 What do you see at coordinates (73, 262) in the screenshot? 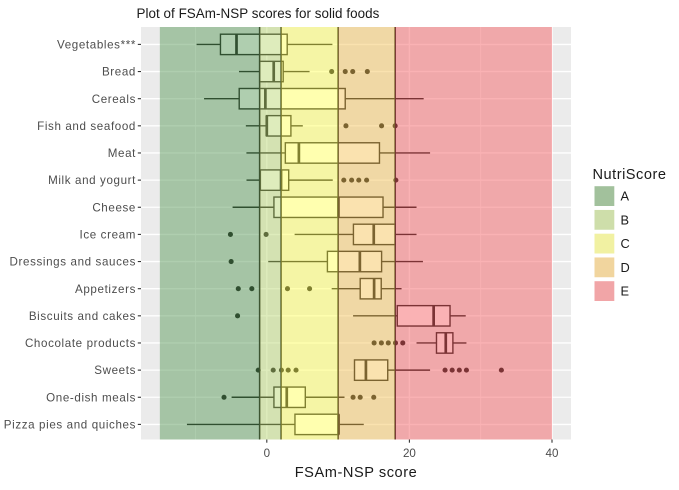
I see `svg-text: Dressings and sauces` at bounding box center [73, 262].